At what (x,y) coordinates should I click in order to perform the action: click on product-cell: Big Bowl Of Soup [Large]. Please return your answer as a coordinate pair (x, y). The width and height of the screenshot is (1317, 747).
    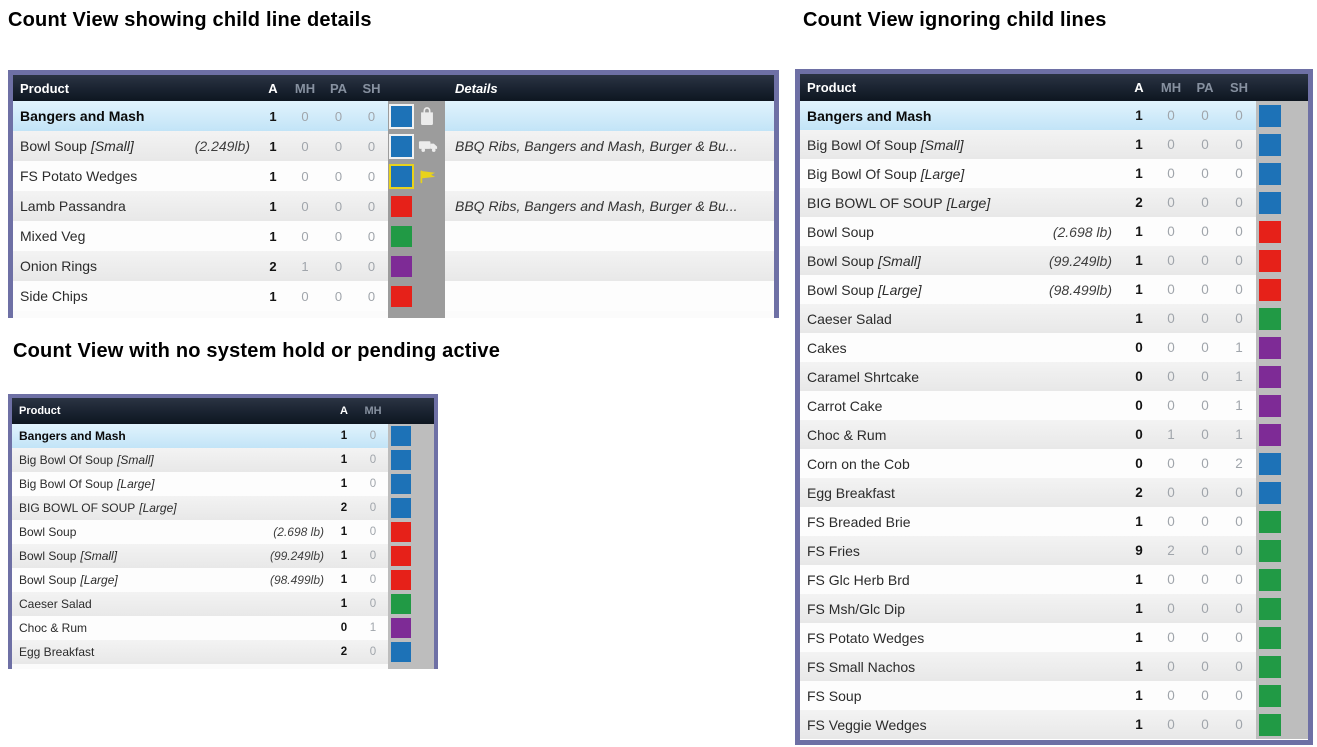
    Looking at the image, I should click on (962, 174).